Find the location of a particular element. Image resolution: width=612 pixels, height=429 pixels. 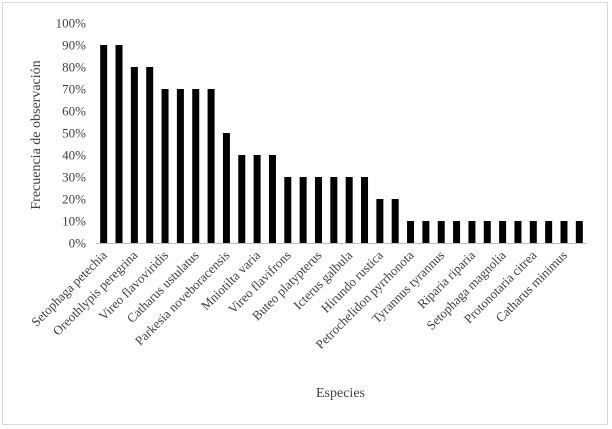

y-tick-label: 60% is located at coordinates (74, 111).